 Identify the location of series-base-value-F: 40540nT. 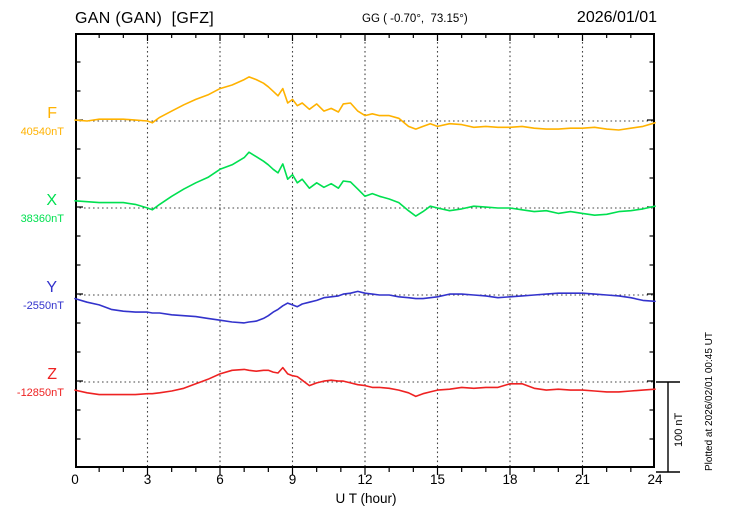
(42, 132).